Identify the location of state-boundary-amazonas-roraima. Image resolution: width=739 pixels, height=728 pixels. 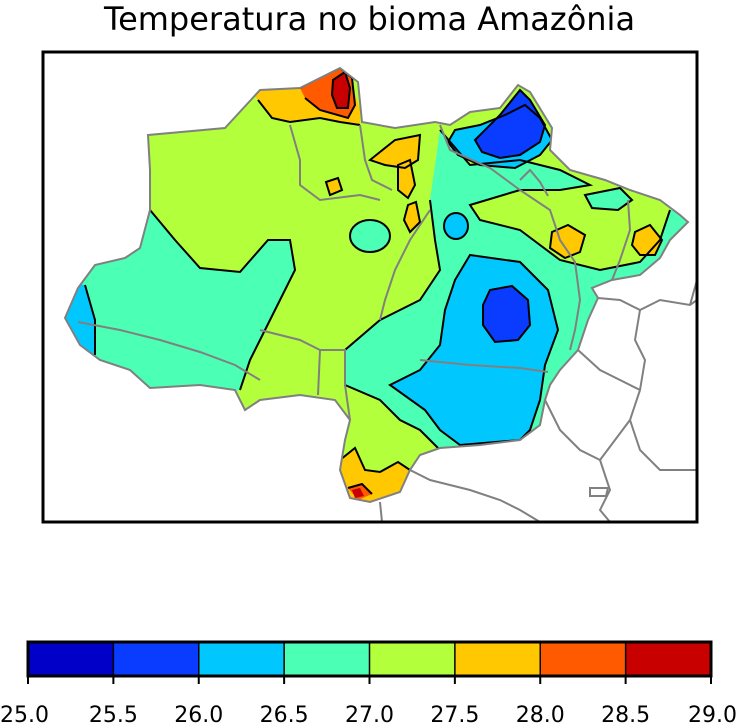
(335, 163).